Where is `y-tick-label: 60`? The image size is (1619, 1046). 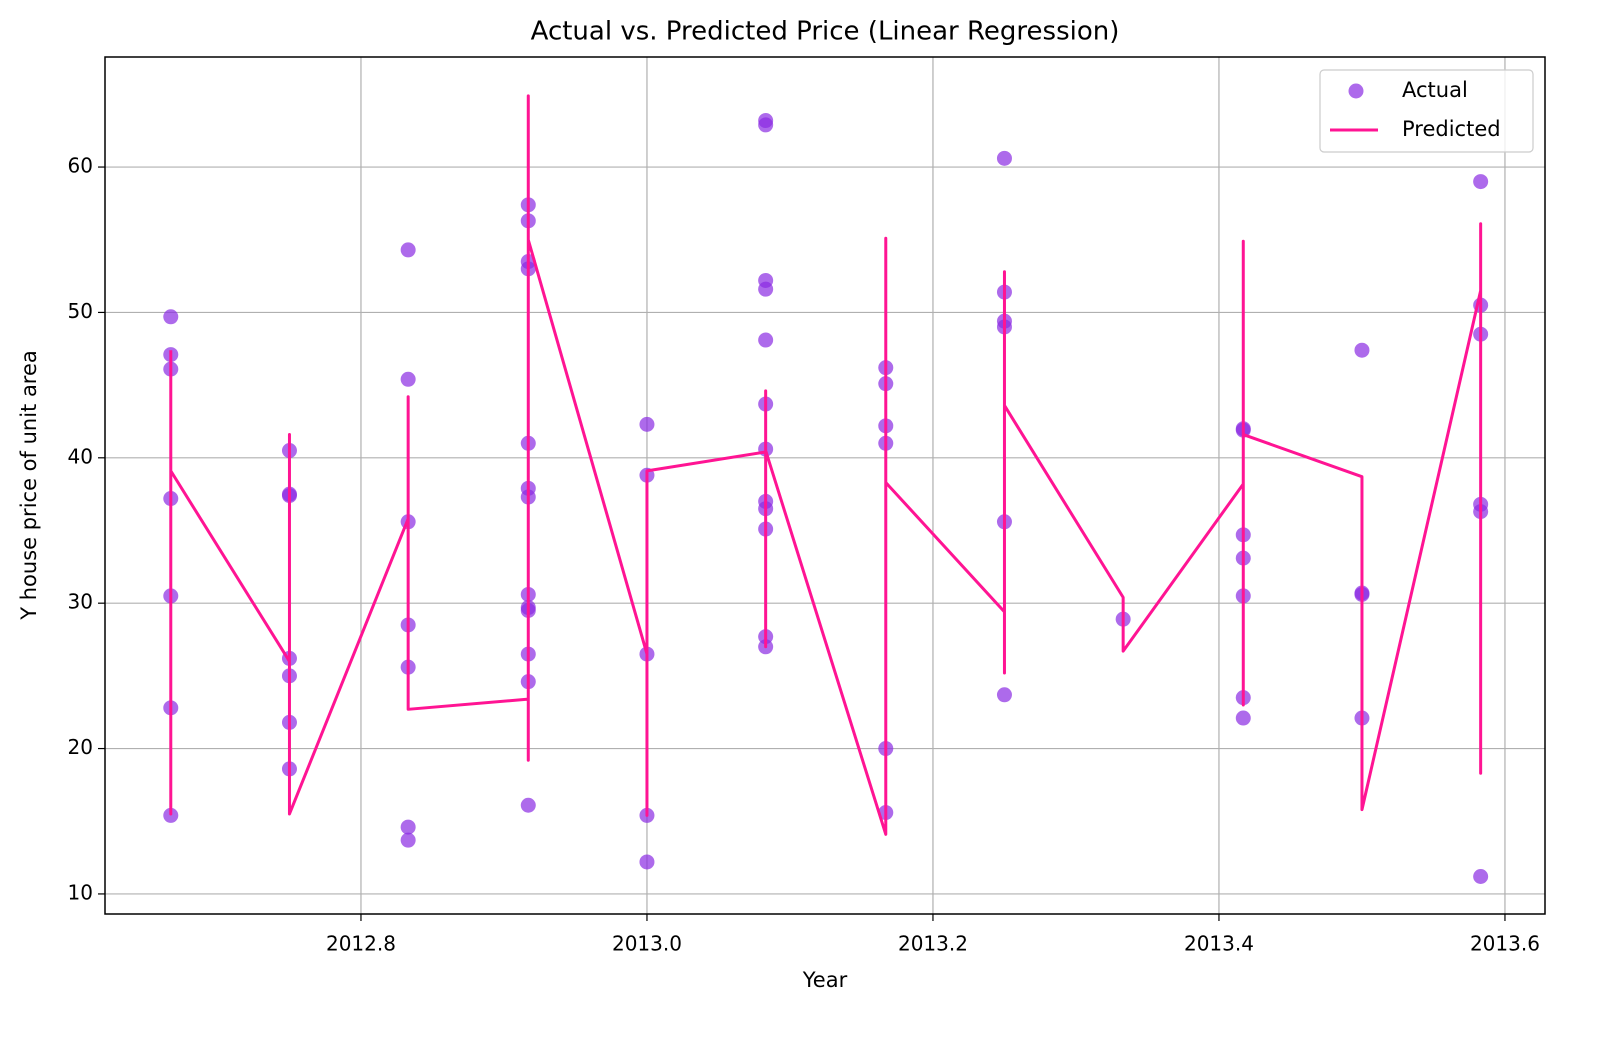
y-tick-label: 60 is located at coordinates (80, 166).